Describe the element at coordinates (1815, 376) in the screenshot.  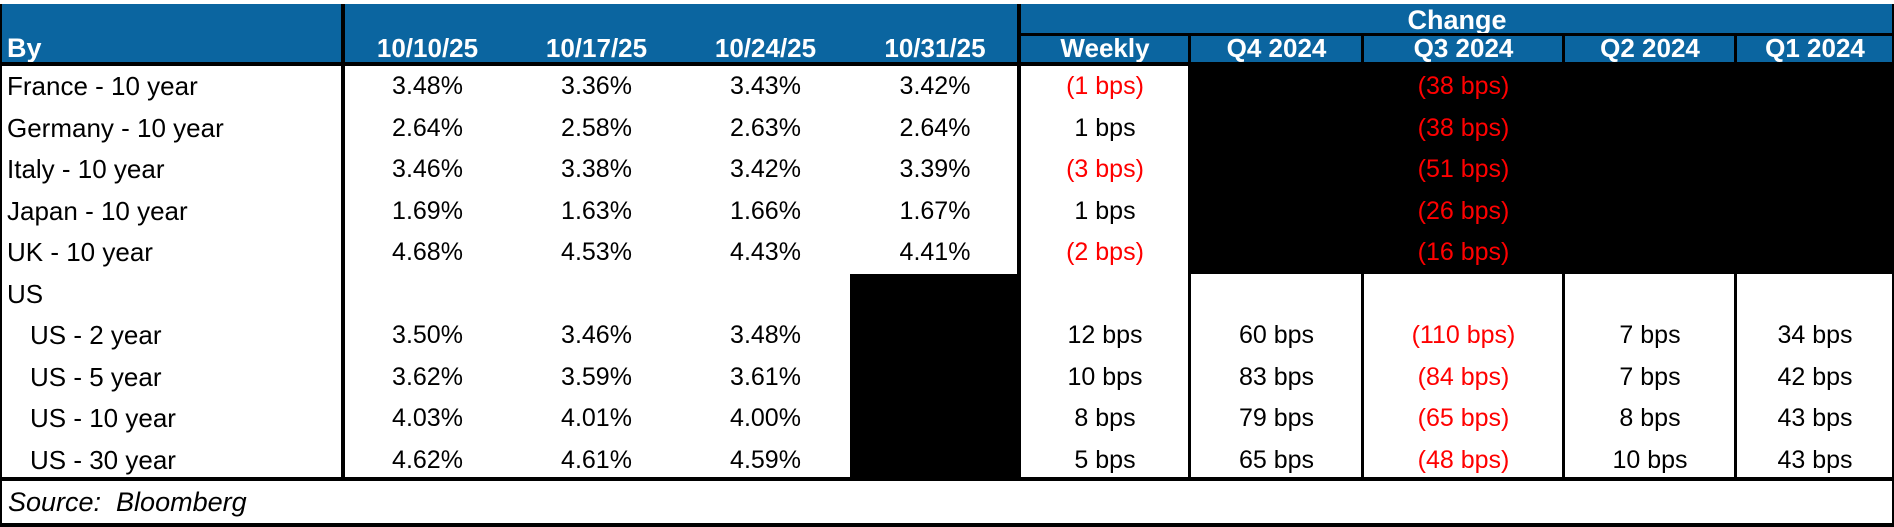
I see `value-cell: 42 bps` at that location.